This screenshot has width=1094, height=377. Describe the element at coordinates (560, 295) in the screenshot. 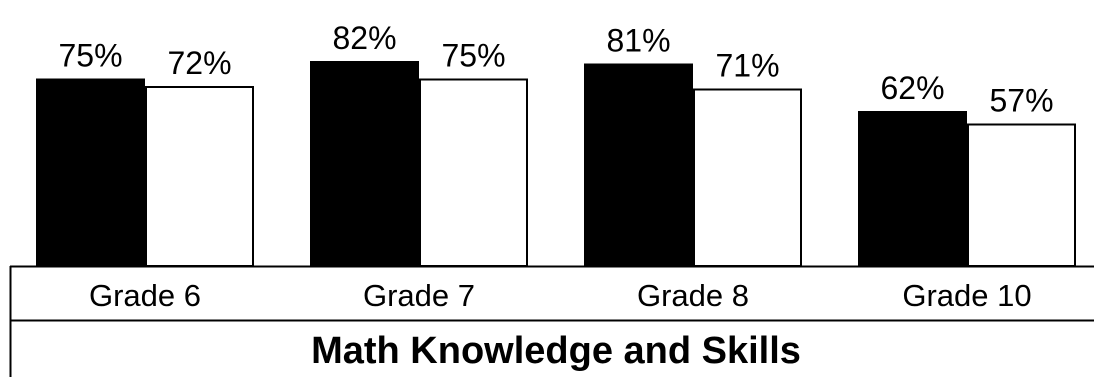

I see `category-labels-group: Grade 6 Grade 7 Grade 8 Grade 10` at that location.